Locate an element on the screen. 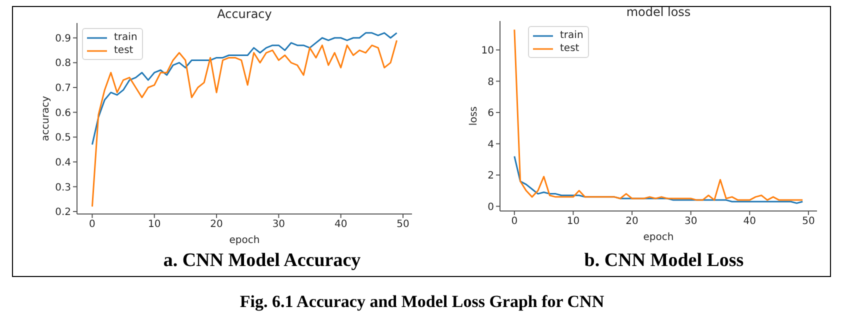  y-tick-label: 0.5 is located at coordinates (63, 138).